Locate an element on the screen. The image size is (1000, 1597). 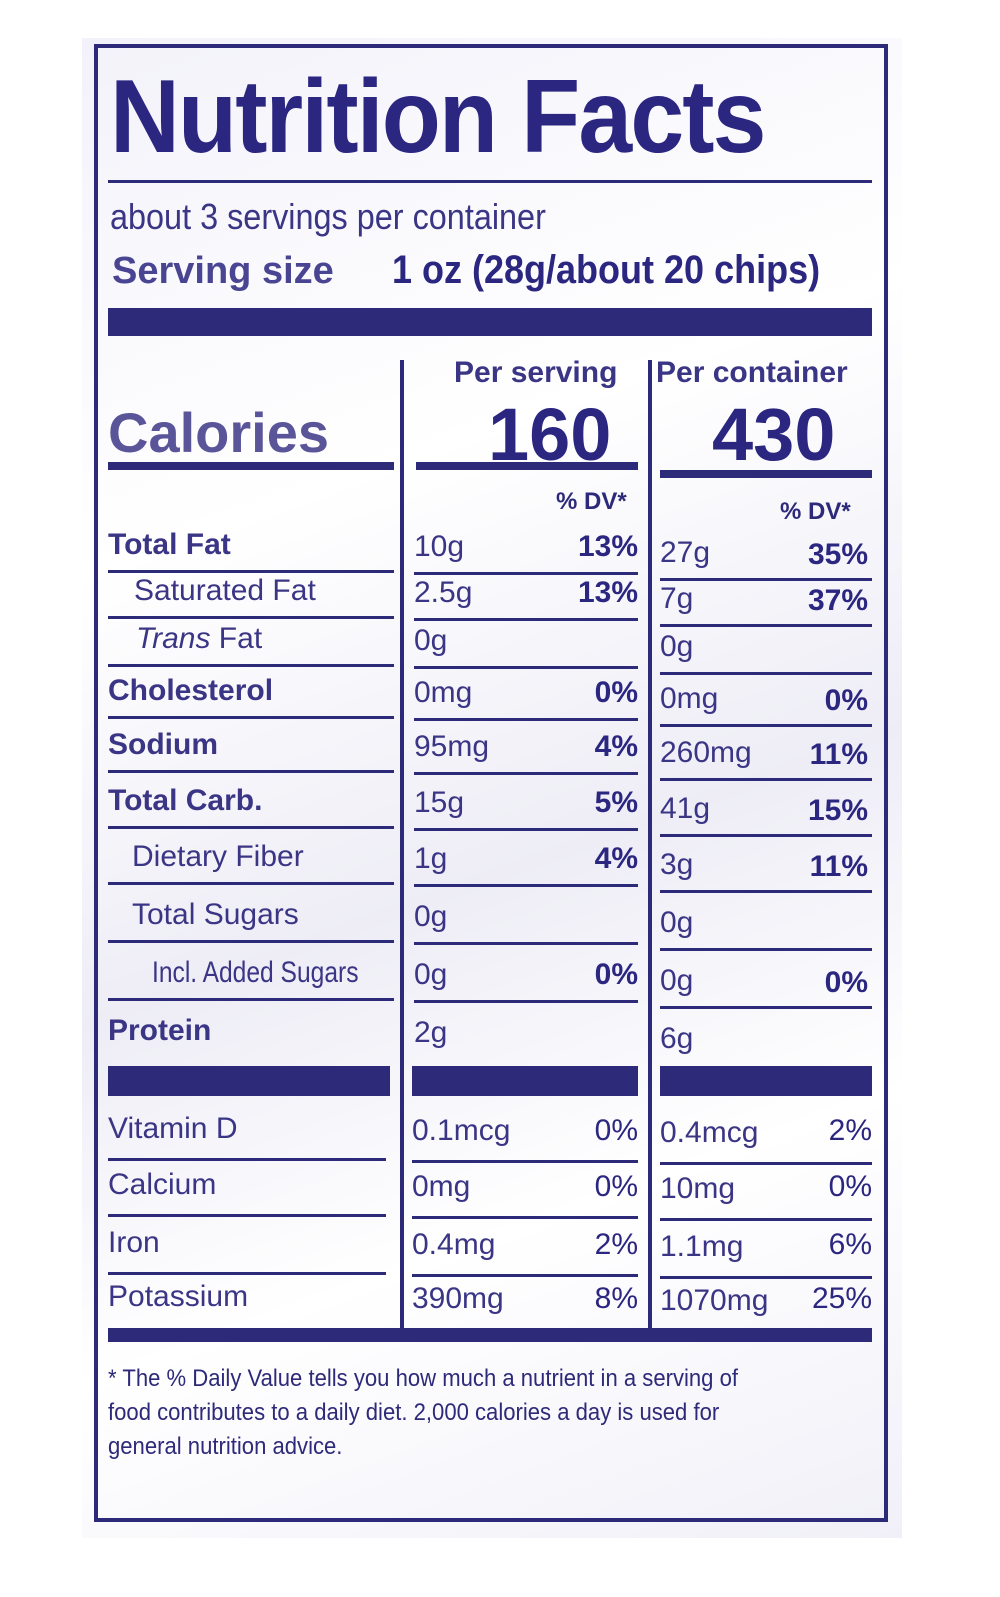
servings-per-container: about 3 servings per container is located at coordinates (328, 216).